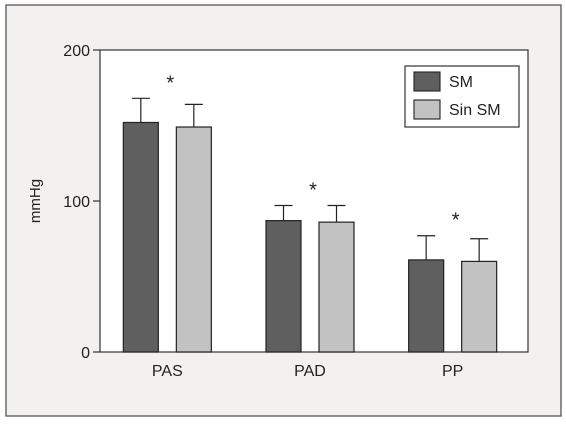 This screenshot has width=566, height=428. I want to click on bar-sm-pad, so click(283, 286).